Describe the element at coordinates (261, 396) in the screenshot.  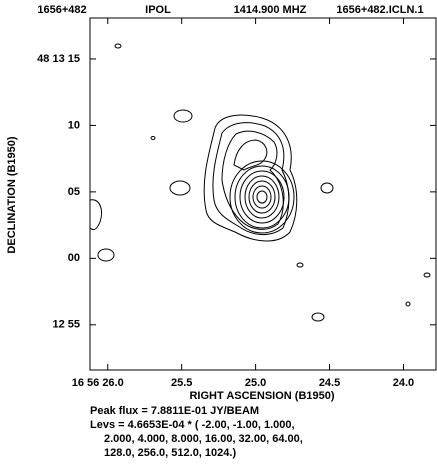
I see `x-axis-label: RIGHT ASCENSION (B1950)` at that location.